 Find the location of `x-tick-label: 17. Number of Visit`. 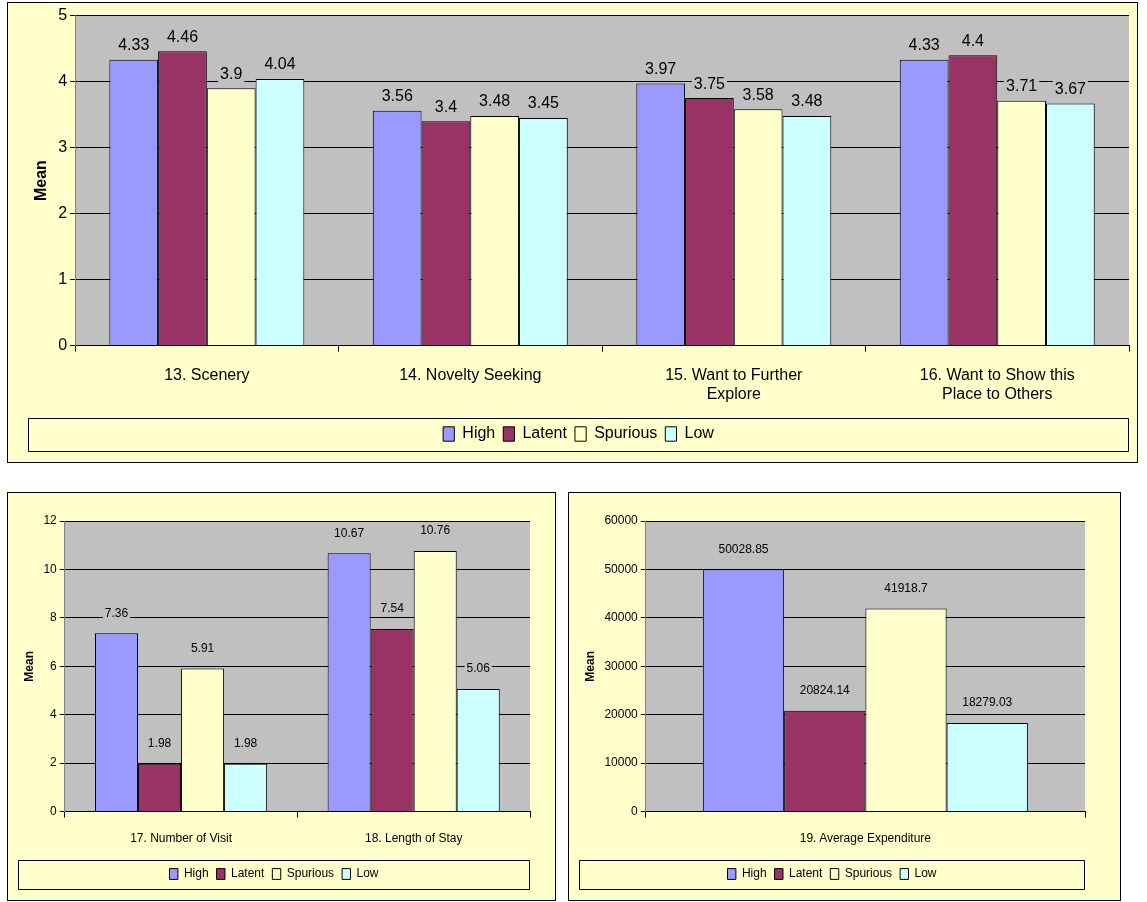

x-tick-label: 17. Number of Visit is located at coordinates (181, 838).